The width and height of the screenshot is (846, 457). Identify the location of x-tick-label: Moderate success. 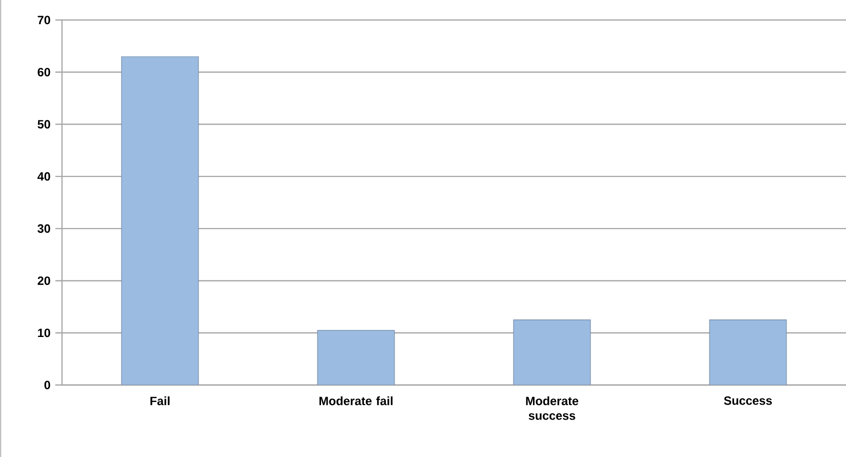
(552, 408).